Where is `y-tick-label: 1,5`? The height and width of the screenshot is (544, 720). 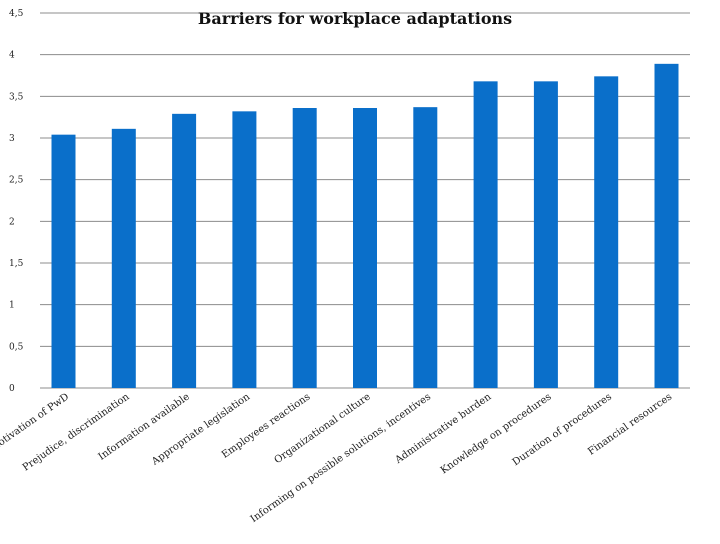 y-tick-label: 1,5 is located at coordinates (16, 264).